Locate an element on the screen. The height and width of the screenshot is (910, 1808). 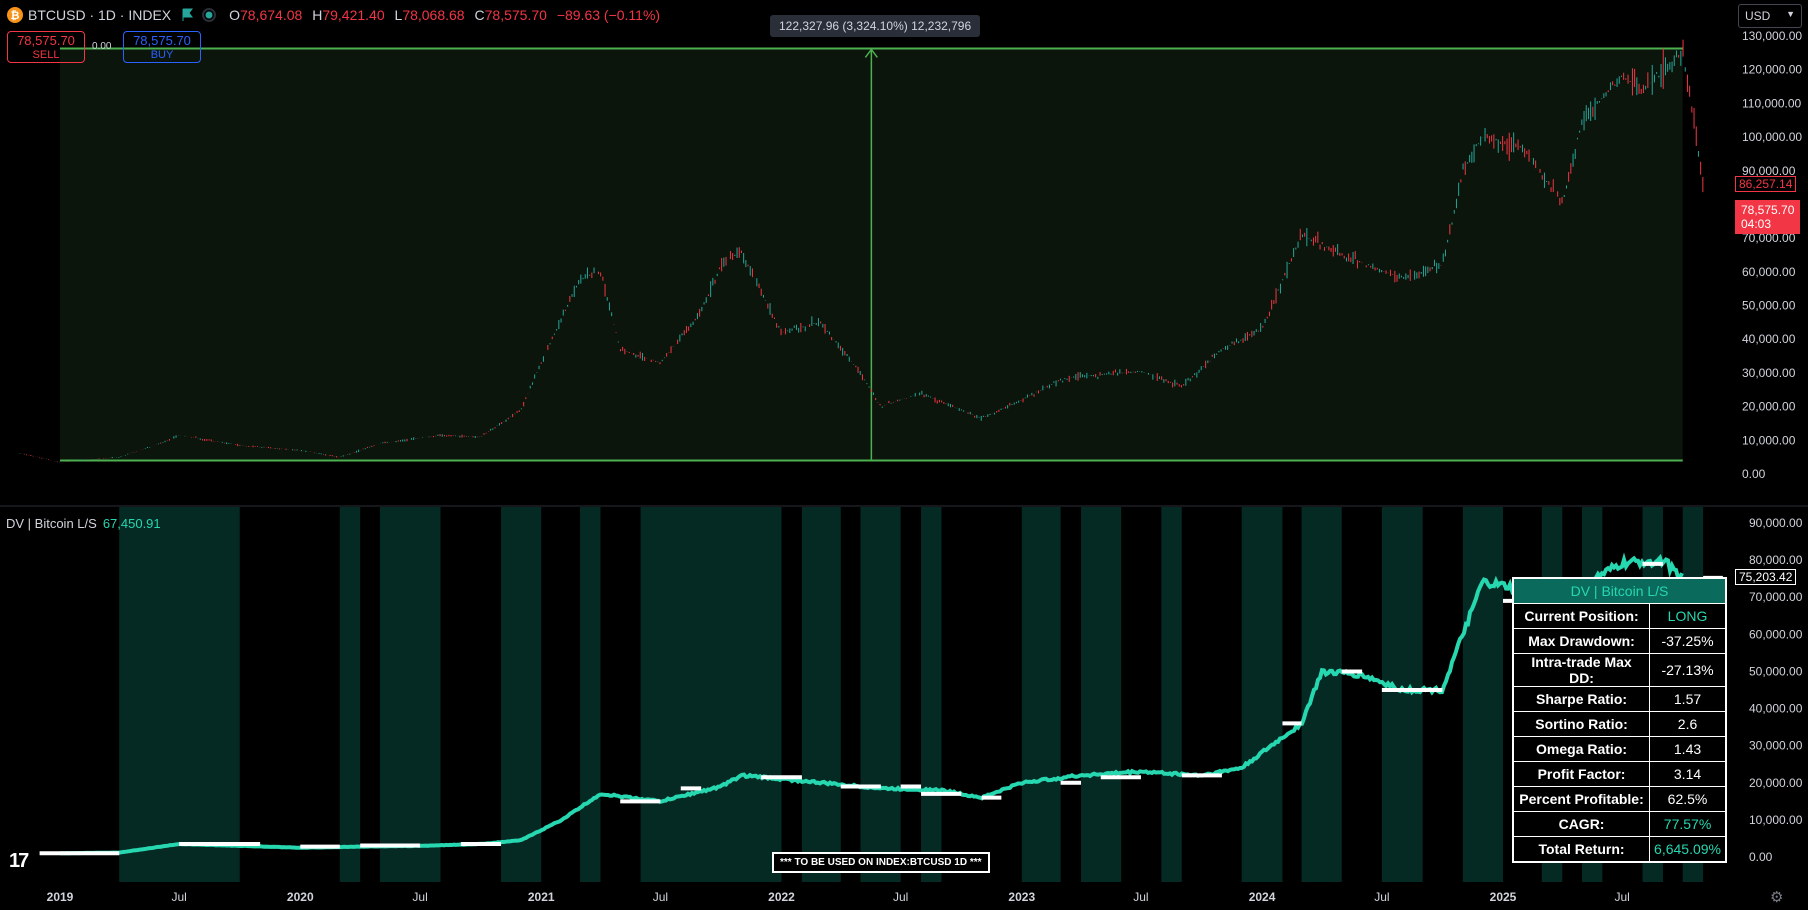
buy-label: BUY is located at coordinates (162, 55).